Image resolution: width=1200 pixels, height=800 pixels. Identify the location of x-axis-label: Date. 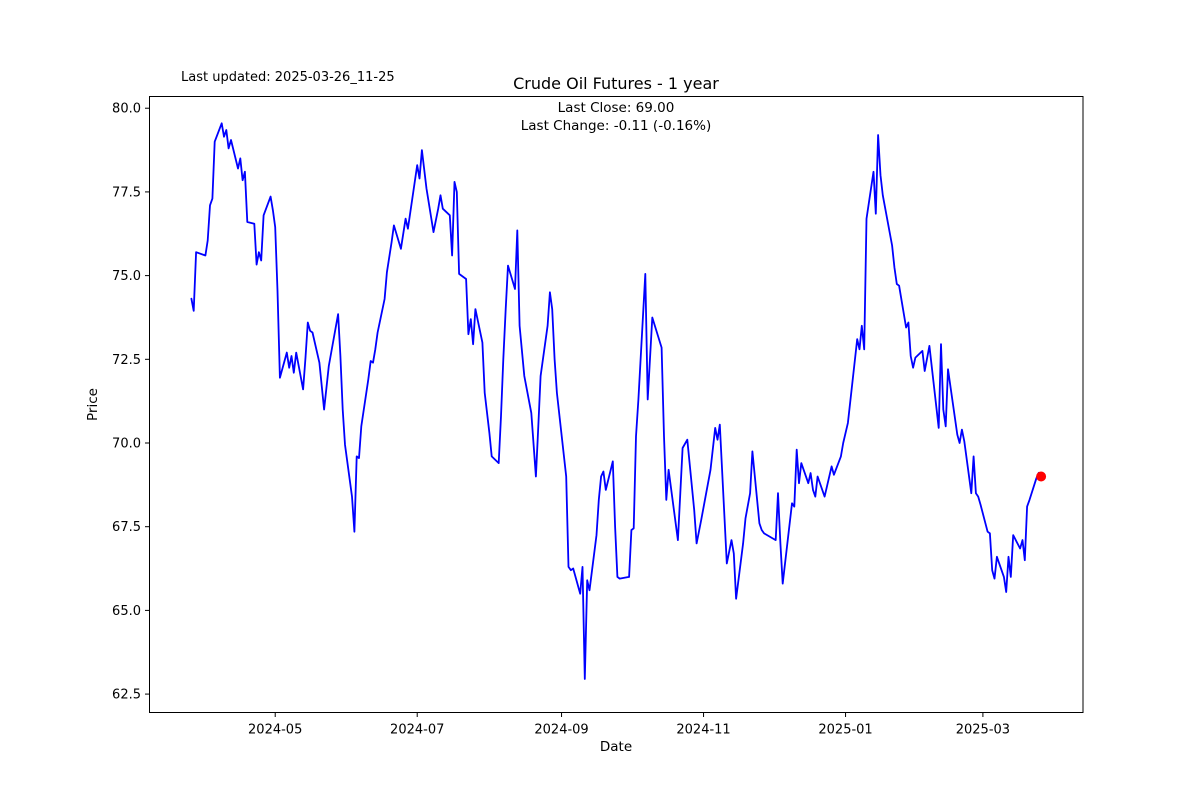
(616, 747).